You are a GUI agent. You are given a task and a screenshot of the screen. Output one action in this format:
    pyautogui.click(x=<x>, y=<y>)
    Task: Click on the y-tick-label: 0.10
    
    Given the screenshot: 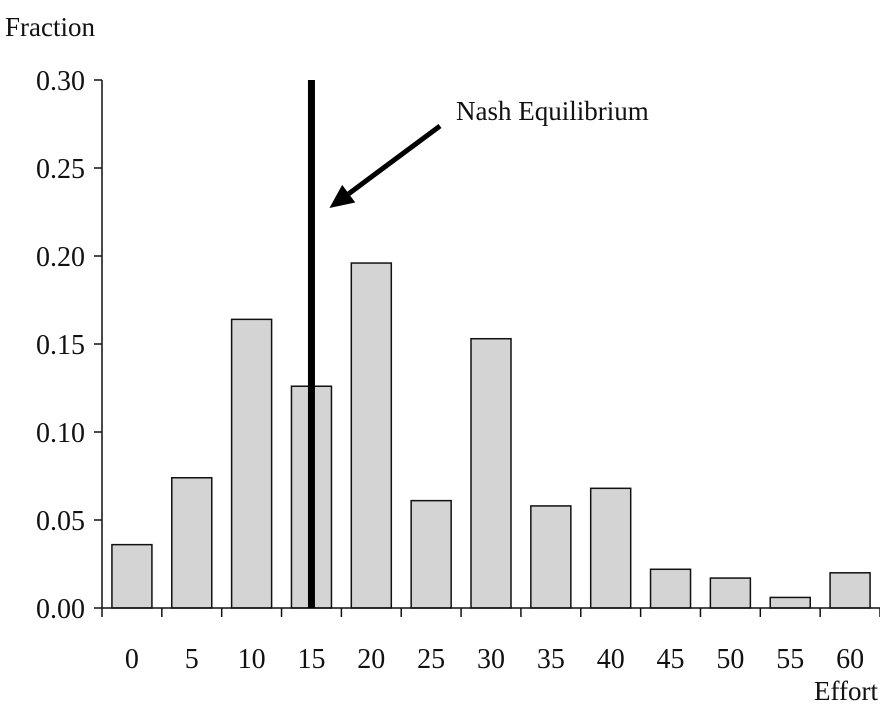 What is the action you would take?
    pyautogui.click(x=60, y=433)
    